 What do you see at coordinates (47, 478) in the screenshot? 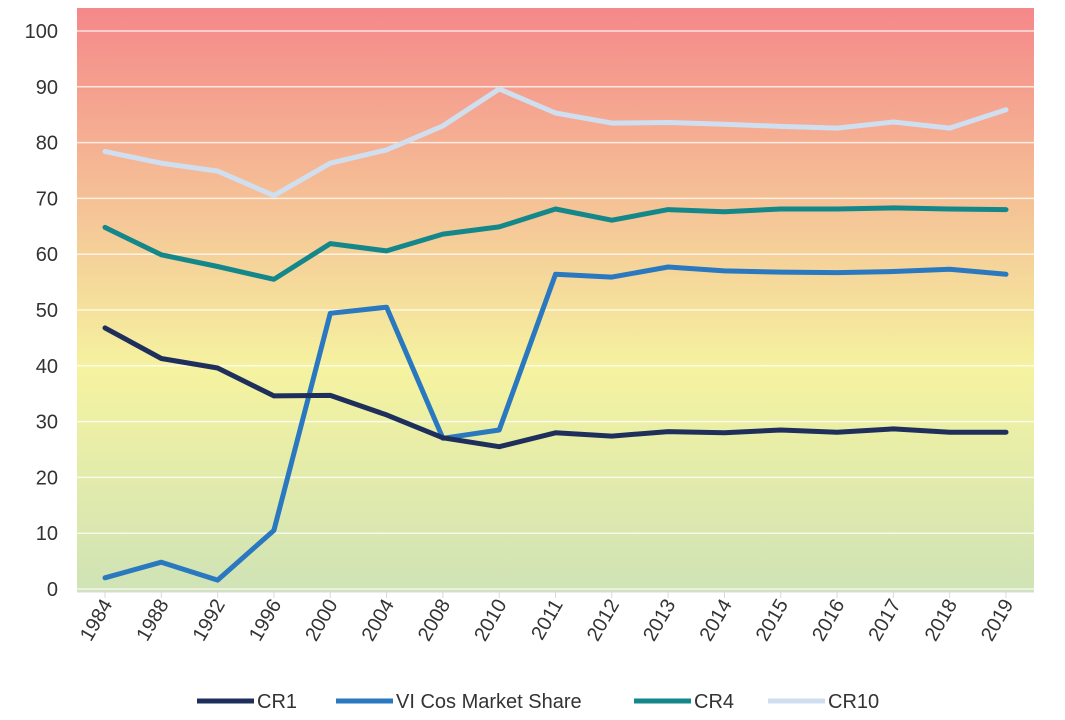
I see `y-tick-label: 20` at bounding box center [47, 478].